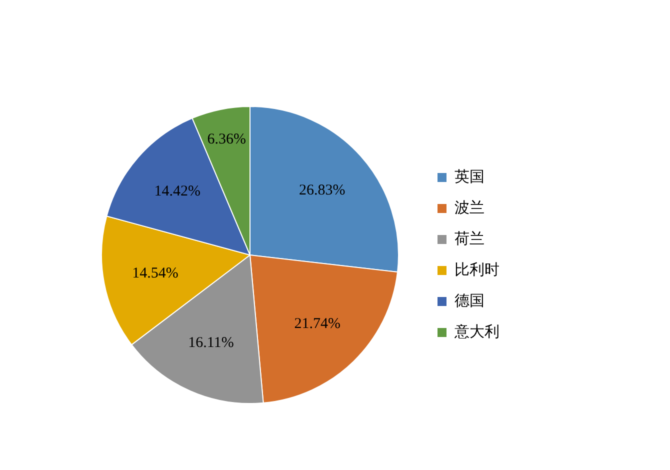 Image resolution: width=670 pixels, height=470 pixels. What do you see at coordinates (226, 140) in the screenshot?
I see `data-label: 6.36%` at bounding box center [226, 140].